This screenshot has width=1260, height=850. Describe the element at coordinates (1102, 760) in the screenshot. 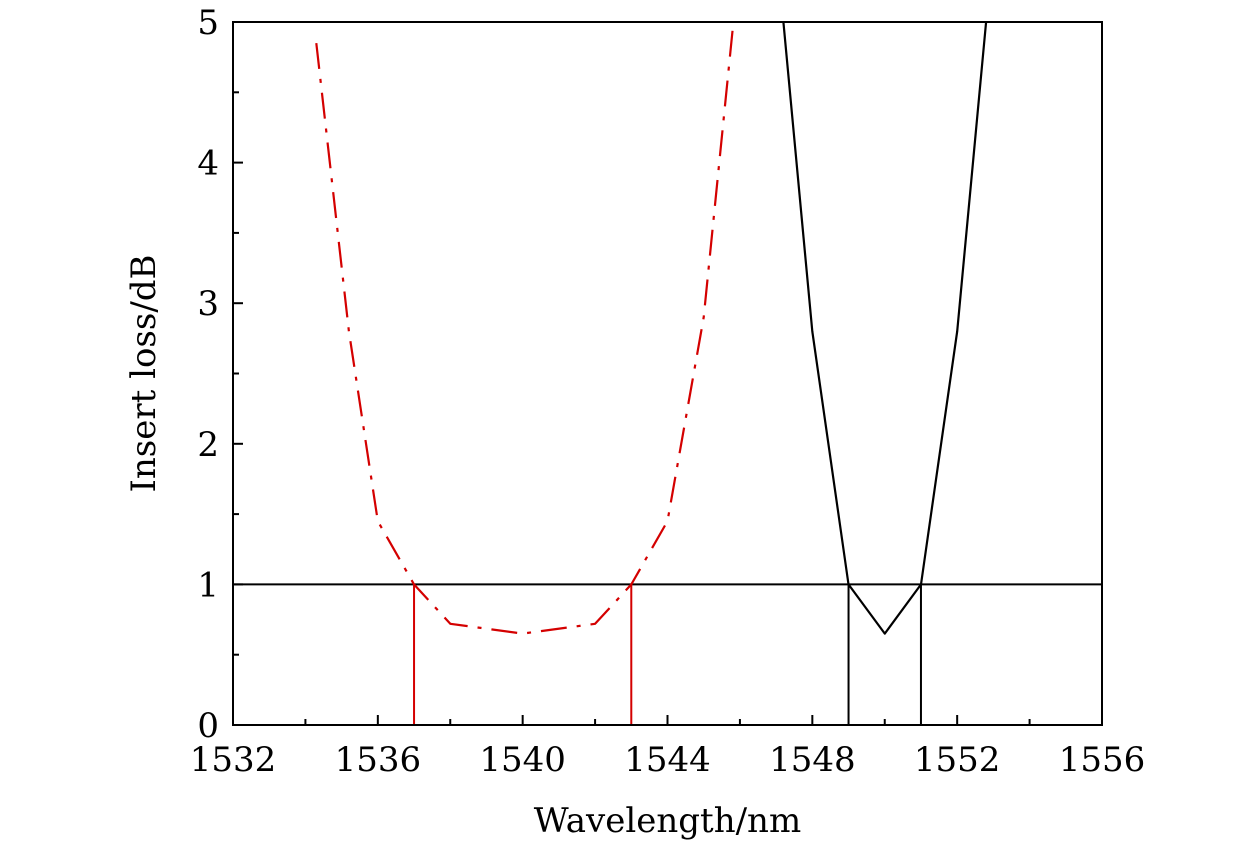

I see `x-tick-label: 1556` at that location.